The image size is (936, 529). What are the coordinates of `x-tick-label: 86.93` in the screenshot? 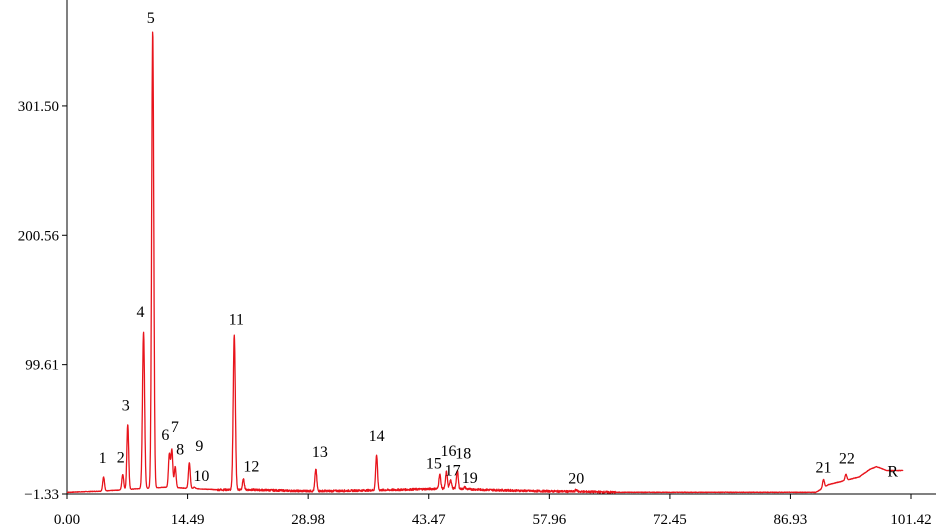 It's located at (791, 520).